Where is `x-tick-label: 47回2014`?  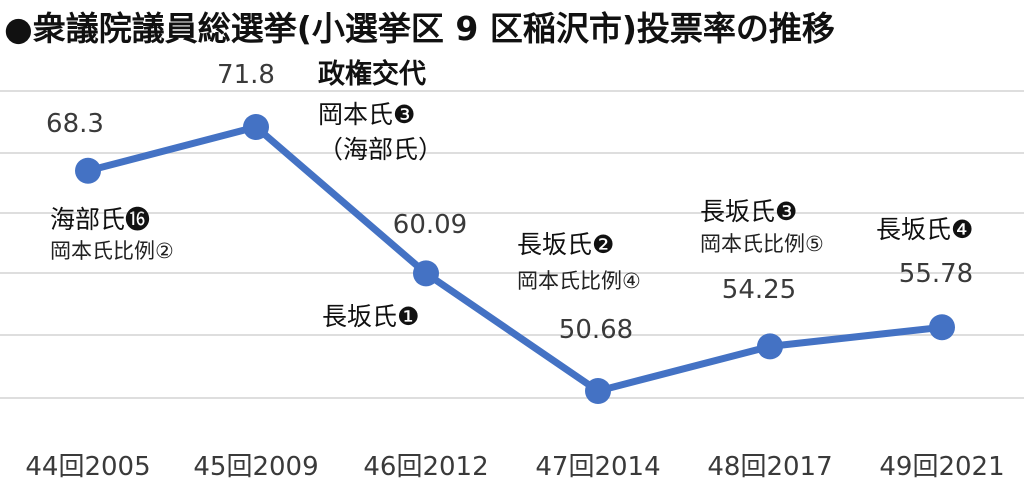
x-tick-label: 47回2014 is located at coordinates (597, 467).